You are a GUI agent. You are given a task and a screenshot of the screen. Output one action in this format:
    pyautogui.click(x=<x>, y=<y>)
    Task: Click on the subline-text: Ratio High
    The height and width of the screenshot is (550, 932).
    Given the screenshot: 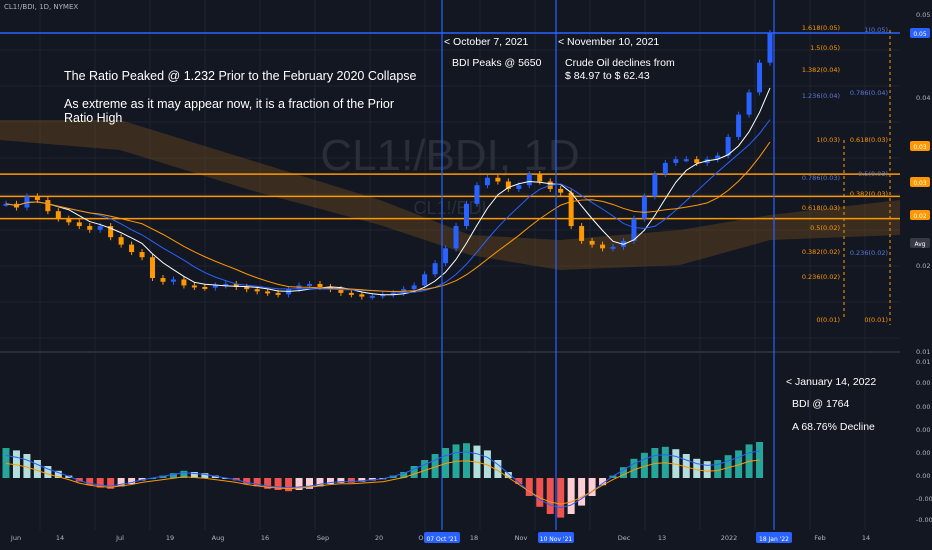 What is the action you would take?
    pyautogui.click(x=93, y=118)
    